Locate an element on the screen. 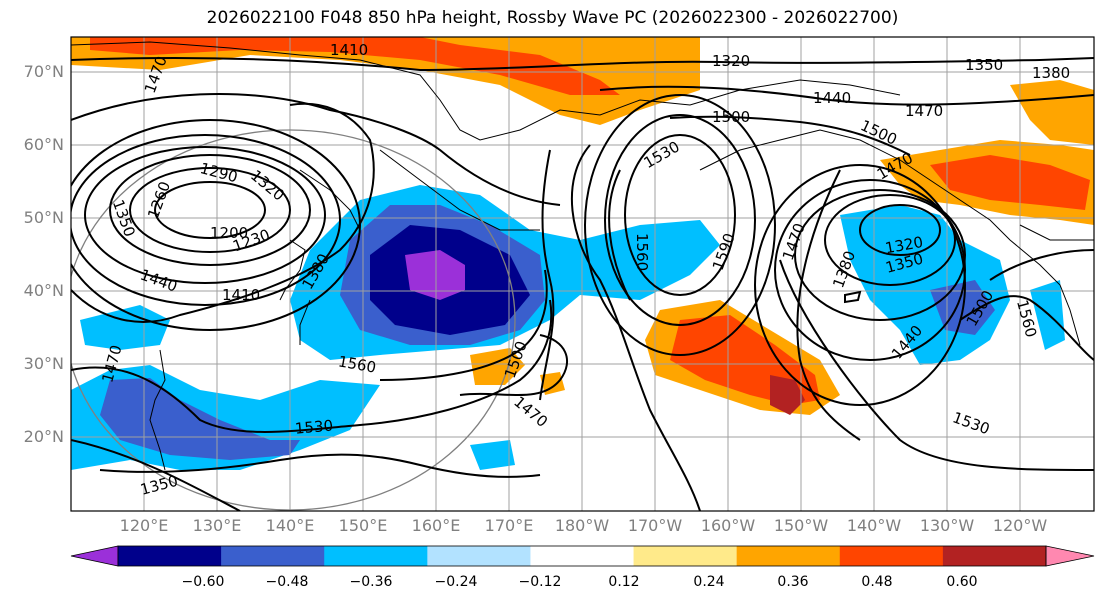  contour-label: 1470 is located at coordinates (924, 111).